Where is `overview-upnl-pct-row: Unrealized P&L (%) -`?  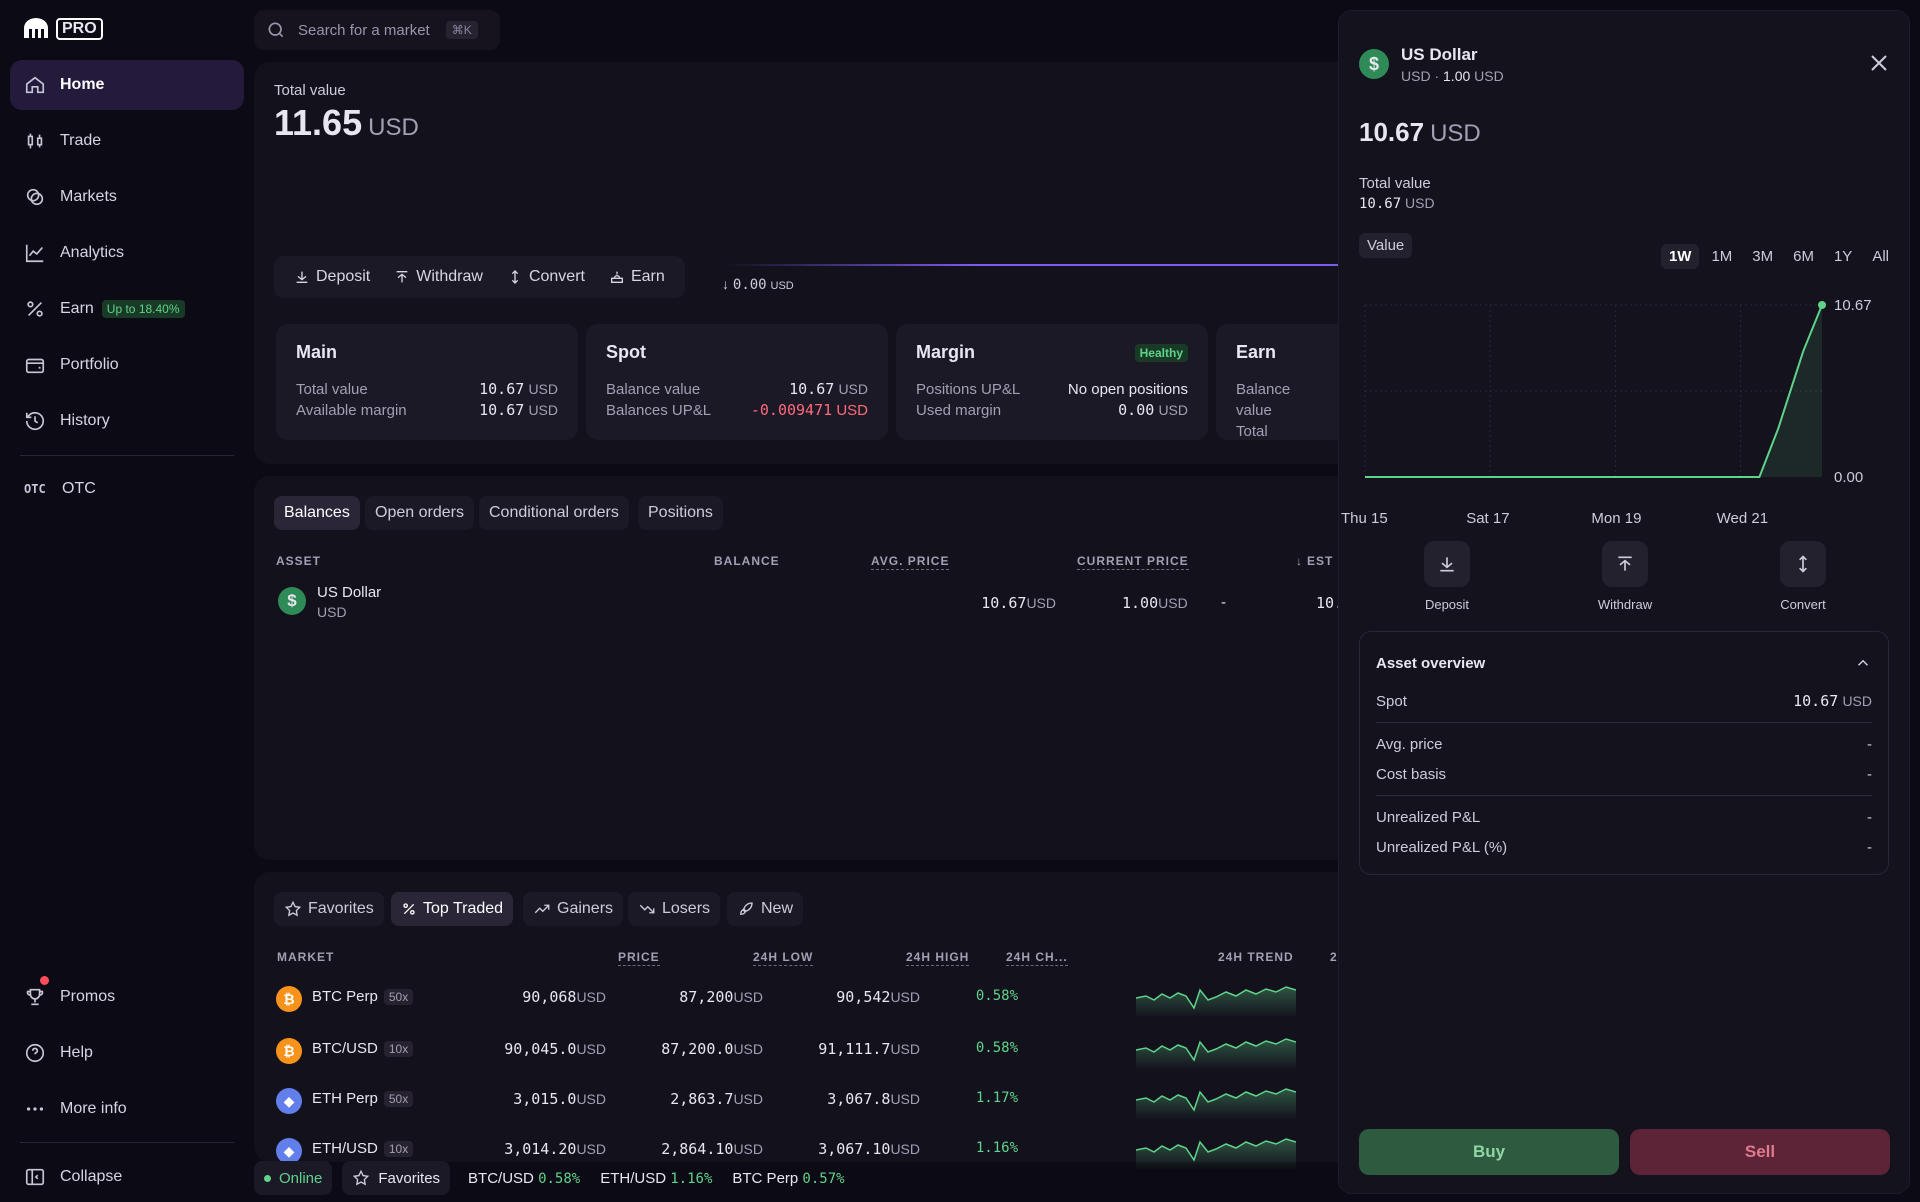
overview-upnl-pct-row: Unrealized P&L (%) - is located at coordinates (1624, 847).